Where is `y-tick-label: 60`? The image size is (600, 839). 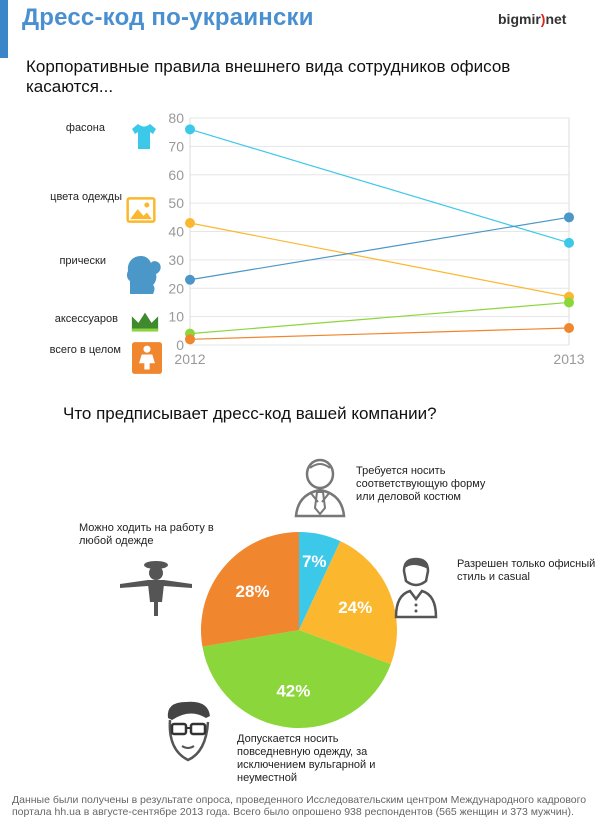 y-tick-label: 60 is located at coordinates (176, 175).